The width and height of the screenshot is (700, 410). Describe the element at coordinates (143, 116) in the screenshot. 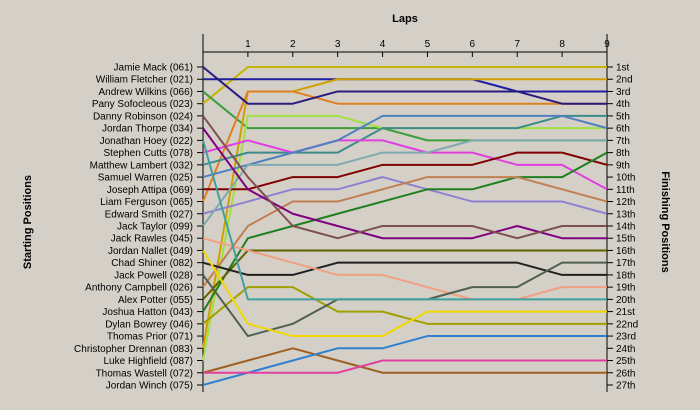

I see `starting-position-label: Danny Robinson (024)` at that location.